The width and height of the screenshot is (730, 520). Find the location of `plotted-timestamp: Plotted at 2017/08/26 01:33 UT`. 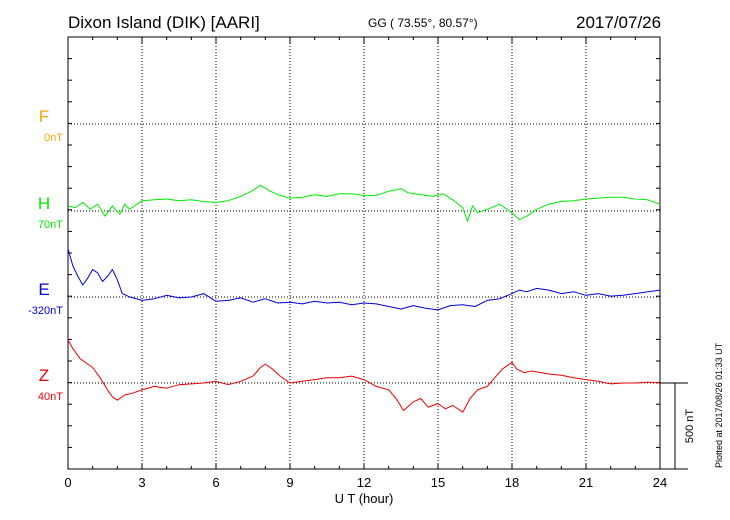

plotted-timestamp: Plotted at 2017/08/26 01:33 UT is located at coordinates (719, 405).